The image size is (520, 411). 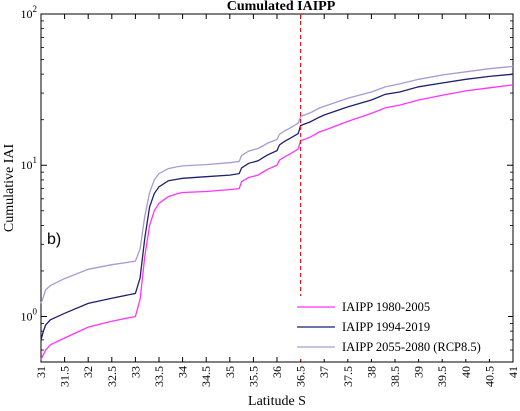 What do you see at coordinates (386, 307) in the screenshot?
I see `legend-entry: IAIPP 1980-2005` at bounding box center [386, 307].